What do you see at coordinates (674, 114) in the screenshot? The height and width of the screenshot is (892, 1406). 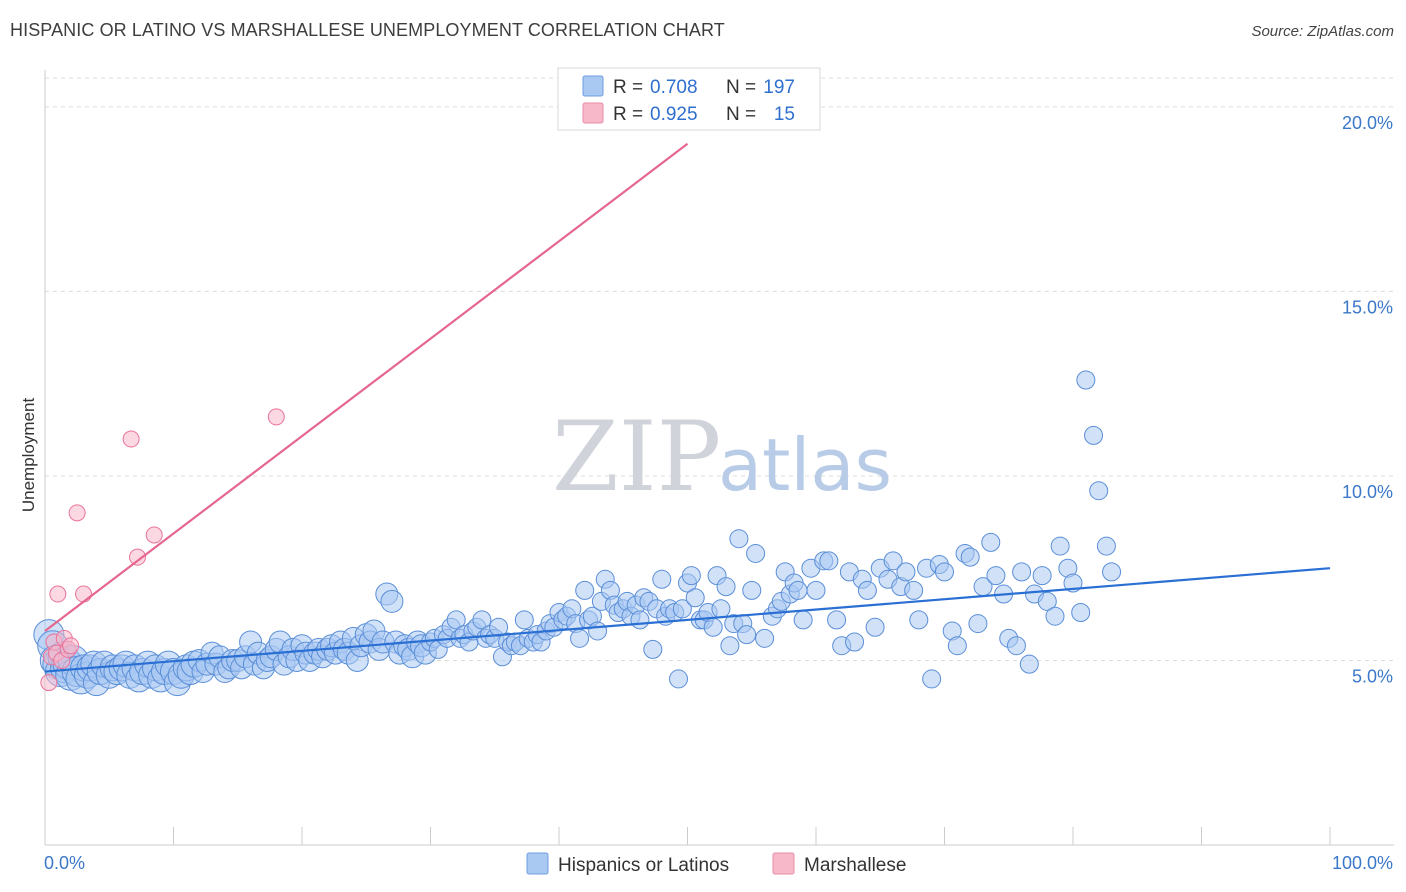 I see `legend-r-value-pink: 0.925` at bounding box center [674, 114].